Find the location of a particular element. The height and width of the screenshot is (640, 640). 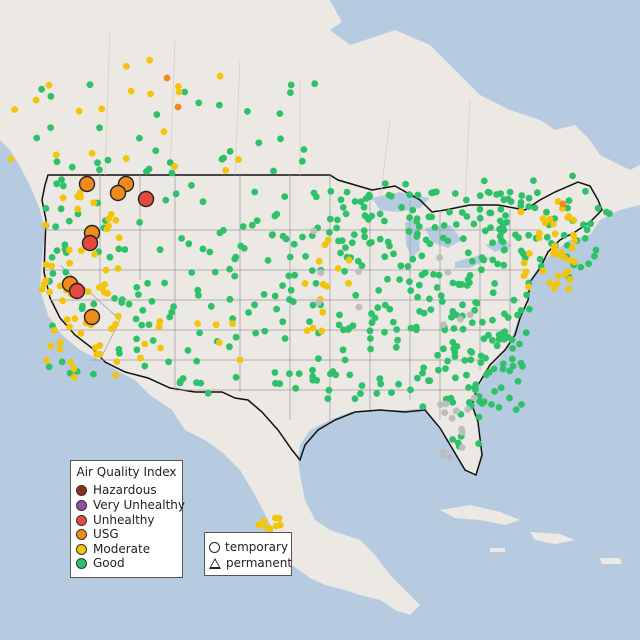

legend-item-very-unhealthy: Very Unhealthy is located at coordinates (130, 505).